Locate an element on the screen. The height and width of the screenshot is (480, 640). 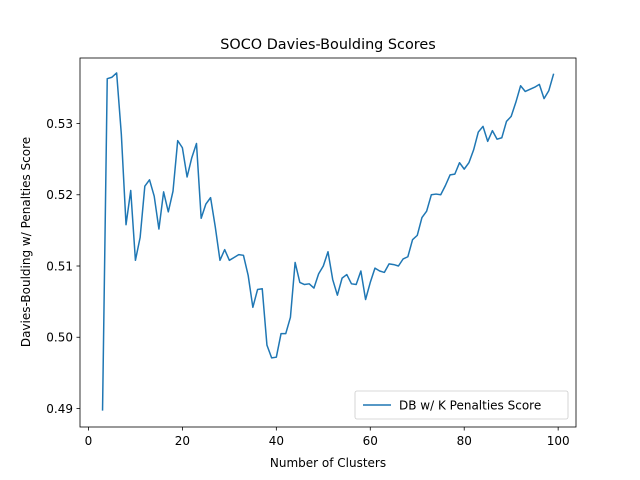
legend-box is located at coordinates (461, 405).